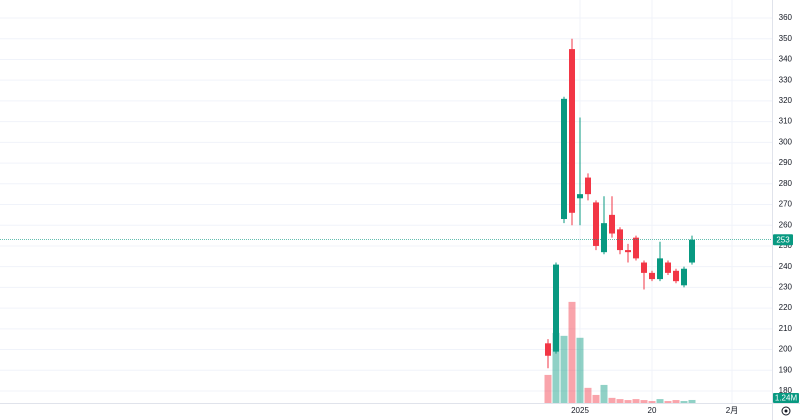  I want to click on volume-label: 1.24M, so click(786, 398).